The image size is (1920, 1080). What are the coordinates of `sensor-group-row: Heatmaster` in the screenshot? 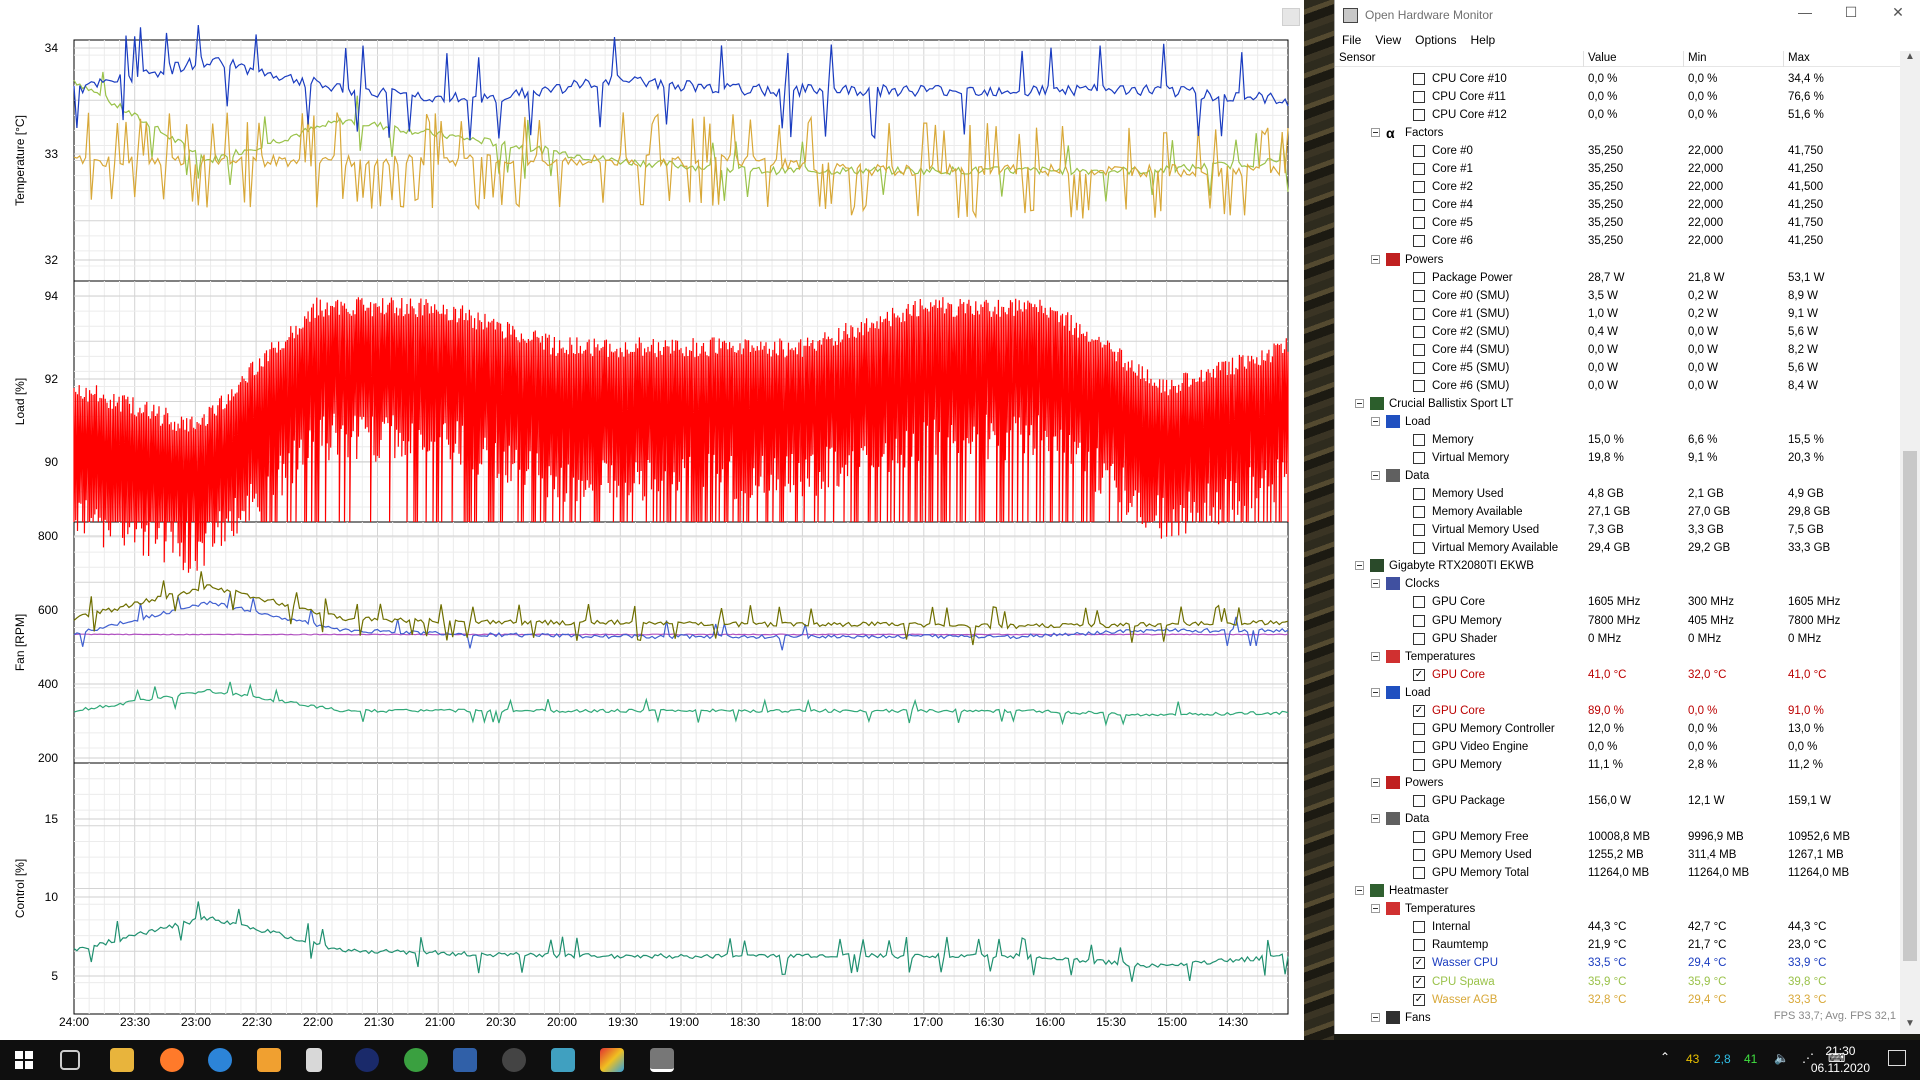 It's located at (1618, 891).